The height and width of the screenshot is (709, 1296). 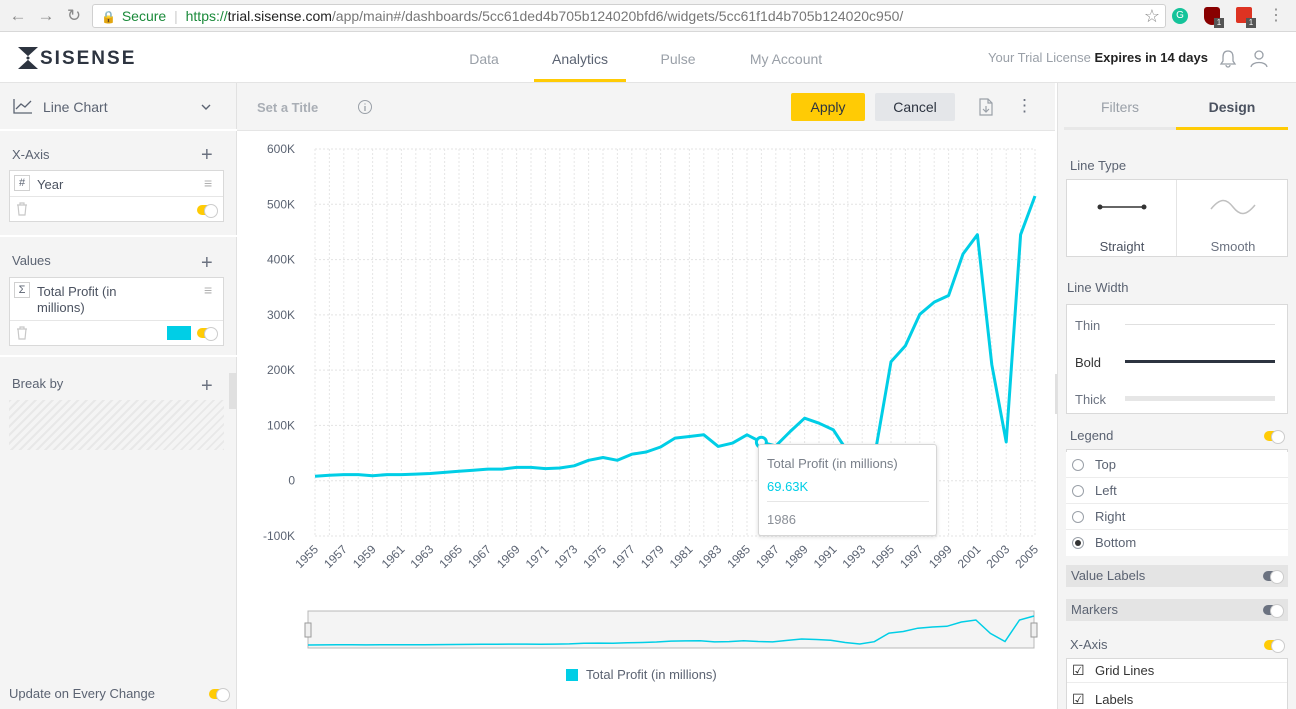 What do you see at coordinates (207, 155) in the screenshot?
I see `add-xaxis-icon: +` at bounding box center [207, 155].